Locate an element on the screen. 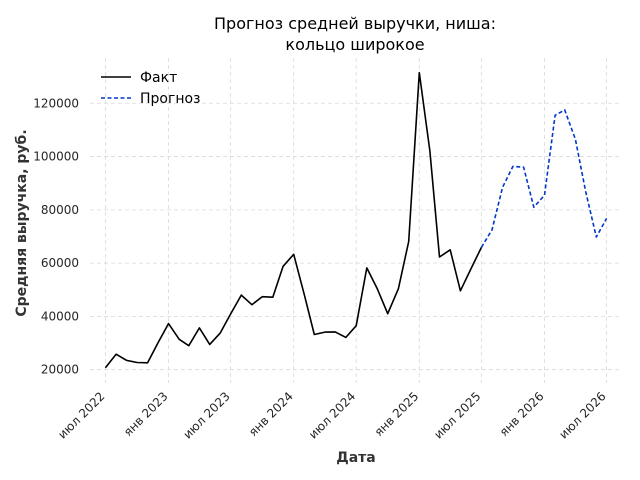 The width and height of the screenshot is (640, 480). x-tick-label: янв 2024 is located at coordinates (271, 414).